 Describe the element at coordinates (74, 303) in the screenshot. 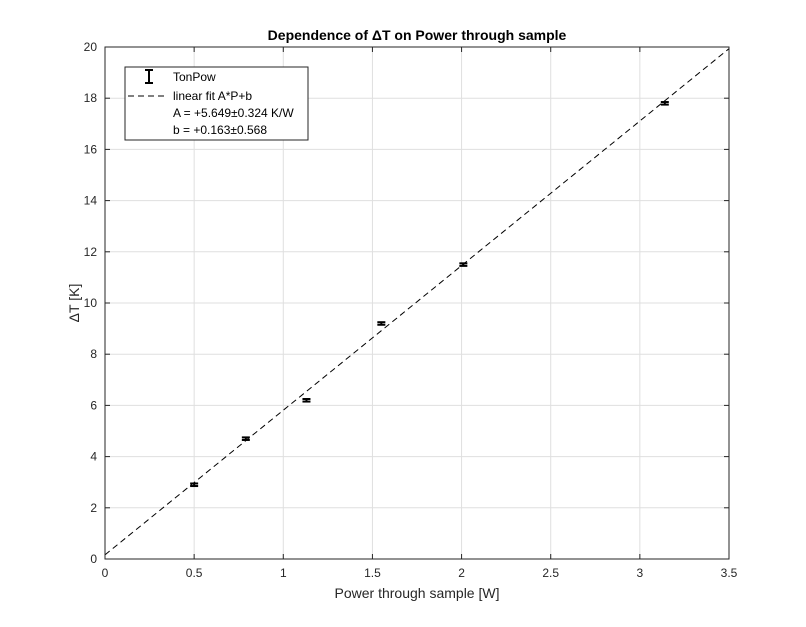

I see `y-axis-label: ΔT [K]` at that location.